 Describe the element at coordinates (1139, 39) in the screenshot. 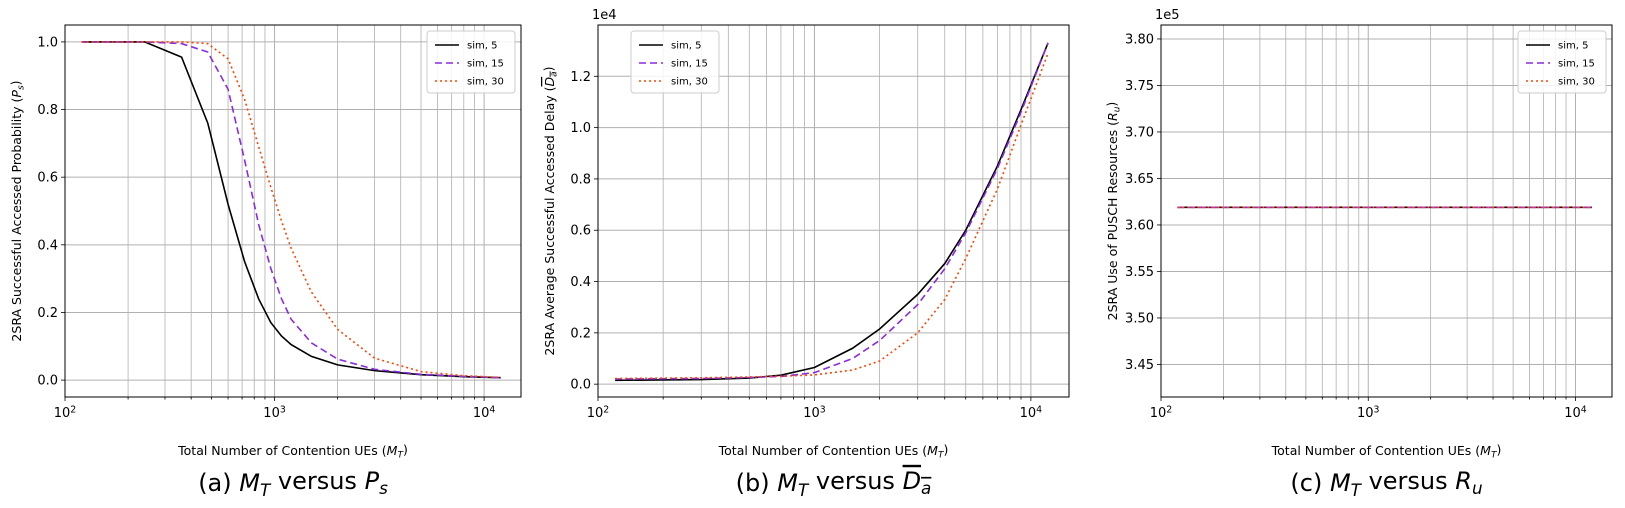

I see `y-tick-label: 3.80` at that location.